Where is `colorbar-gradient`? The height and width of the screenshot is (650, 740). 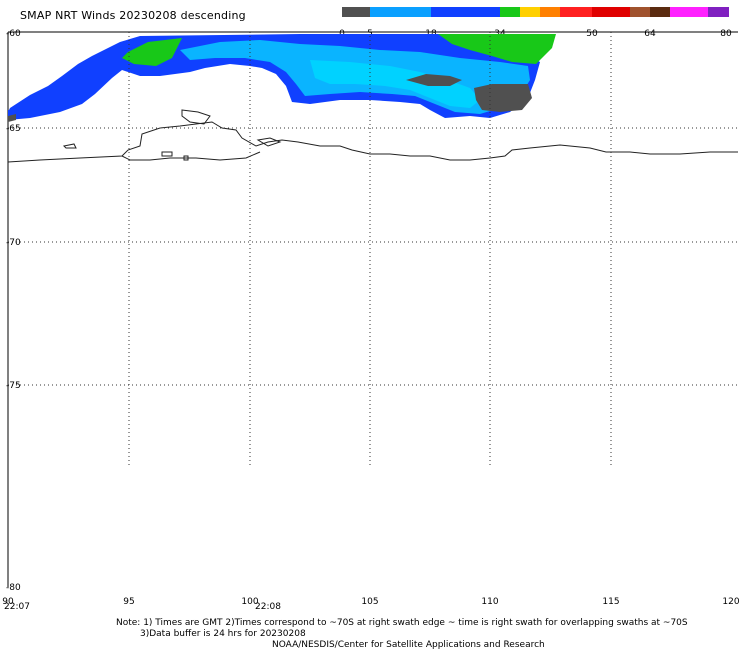 colorbar-gradient is located at coordinates (535, 12).